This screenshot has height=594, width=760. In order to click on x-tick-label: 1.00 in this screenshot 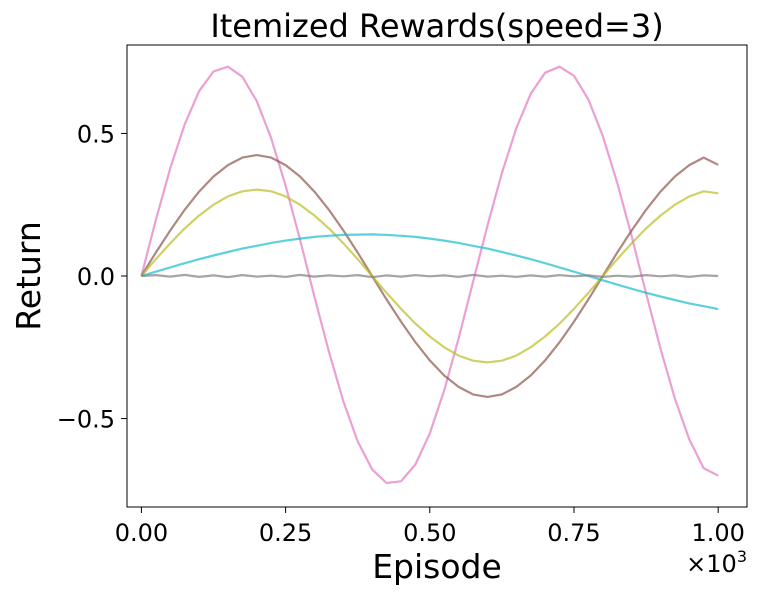, I will do `click(717, 533)`.